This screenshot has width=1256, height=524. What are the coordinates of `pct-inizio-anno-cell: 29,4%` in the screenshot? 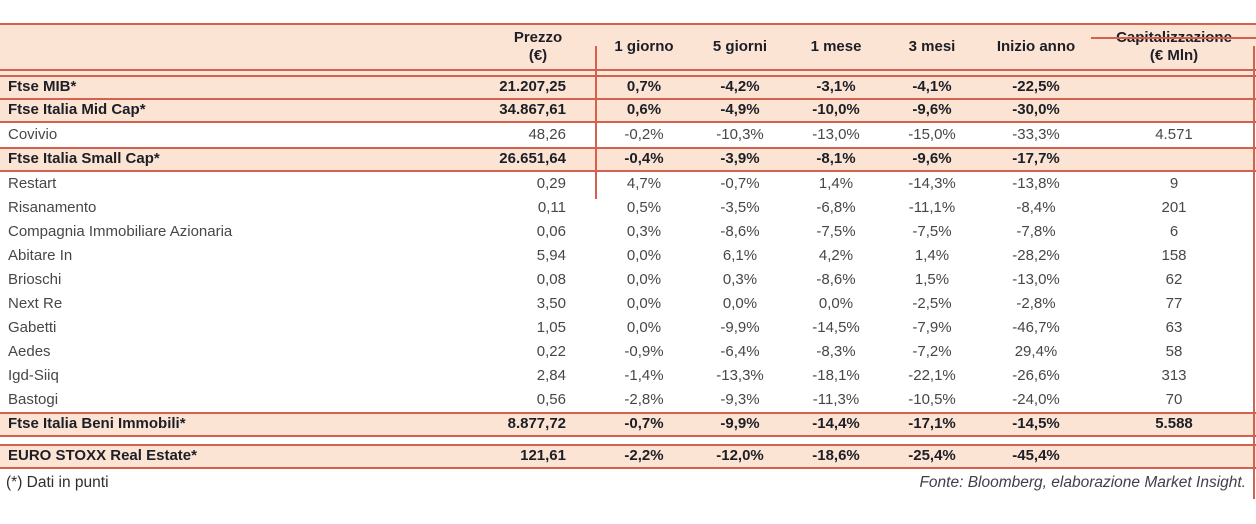 It's located at (1036, 351).